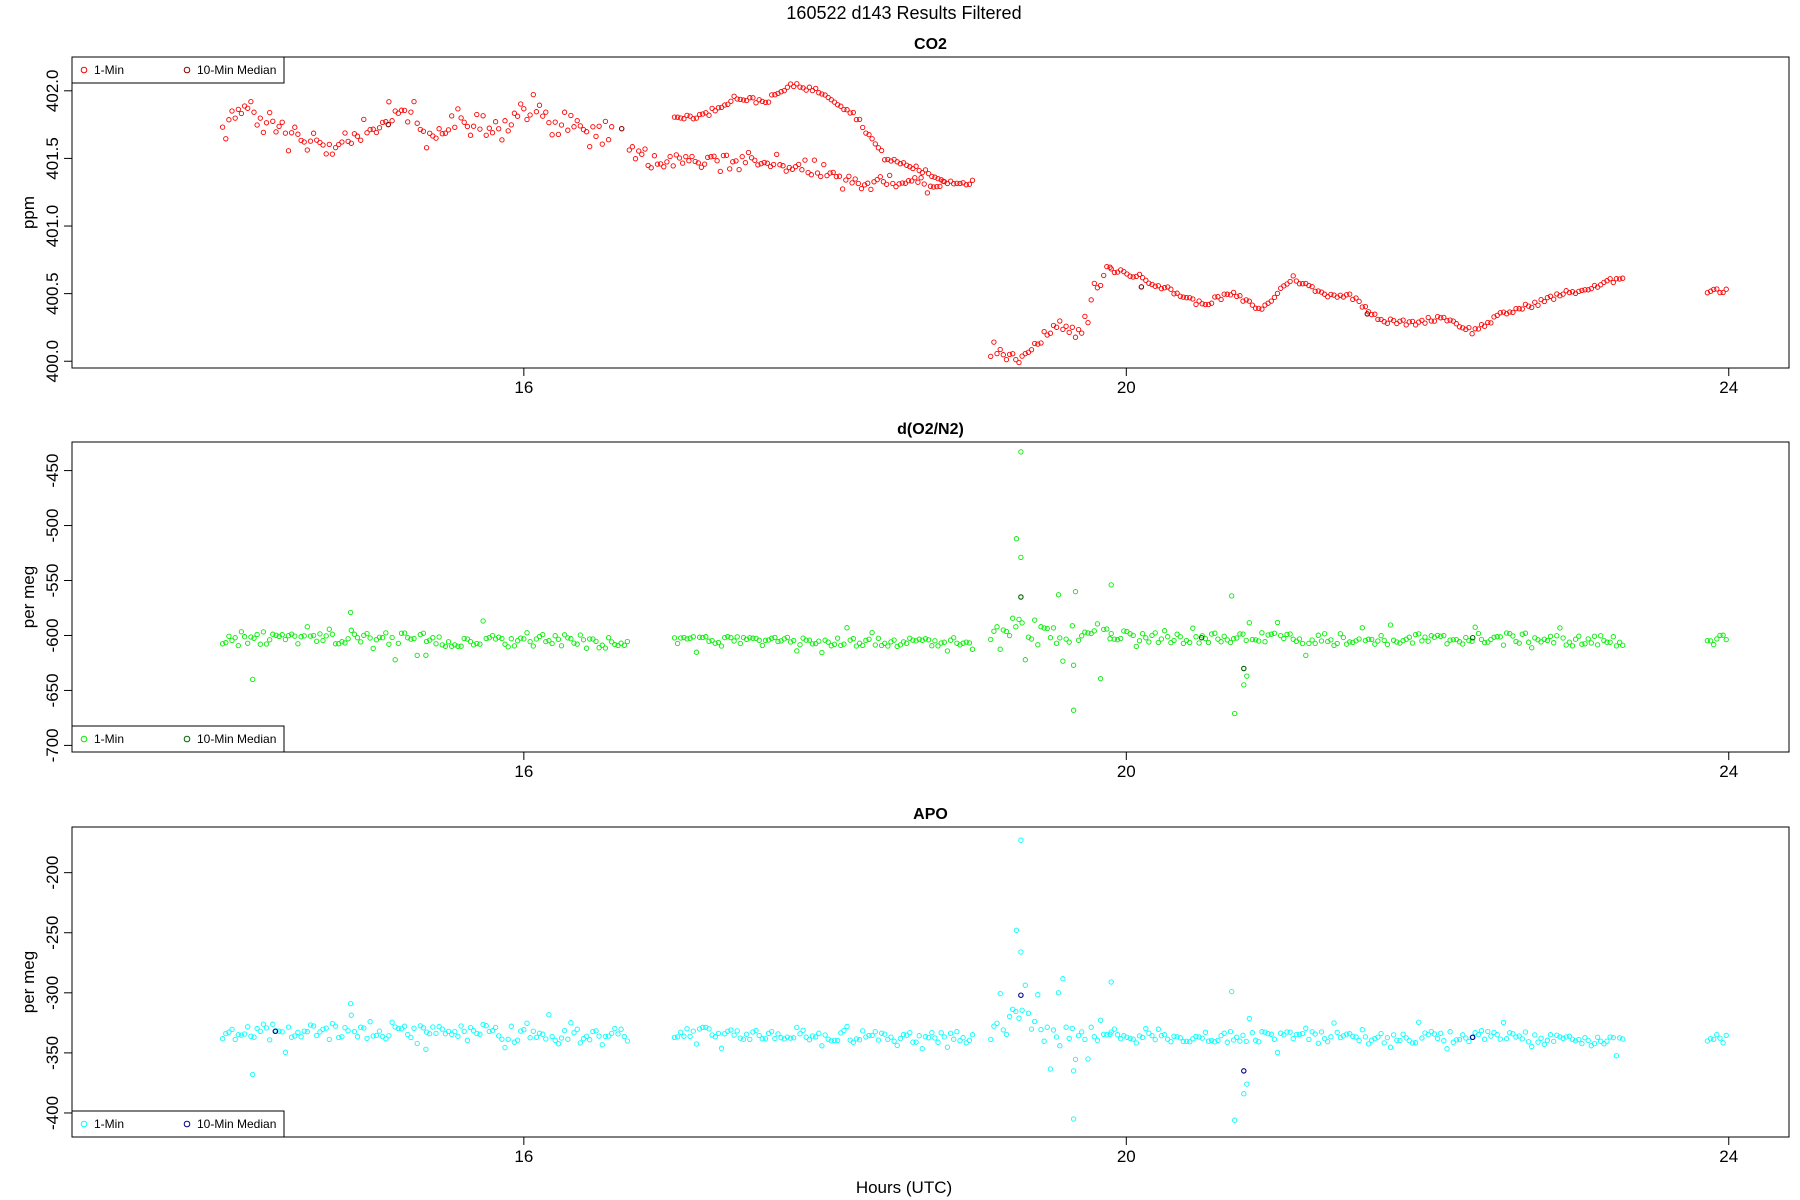  Describe the element at coordinates (178, 70) in the screenshot. I see `legend-box` at that location.